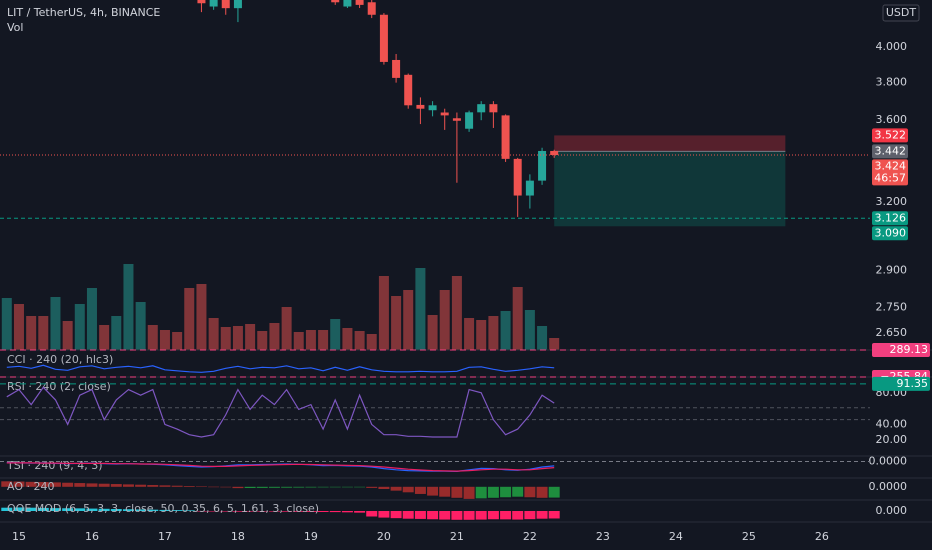 The height and width of the screenshot is (550, 932). I want to click on x-tick-label: 19, so click(311, 536).